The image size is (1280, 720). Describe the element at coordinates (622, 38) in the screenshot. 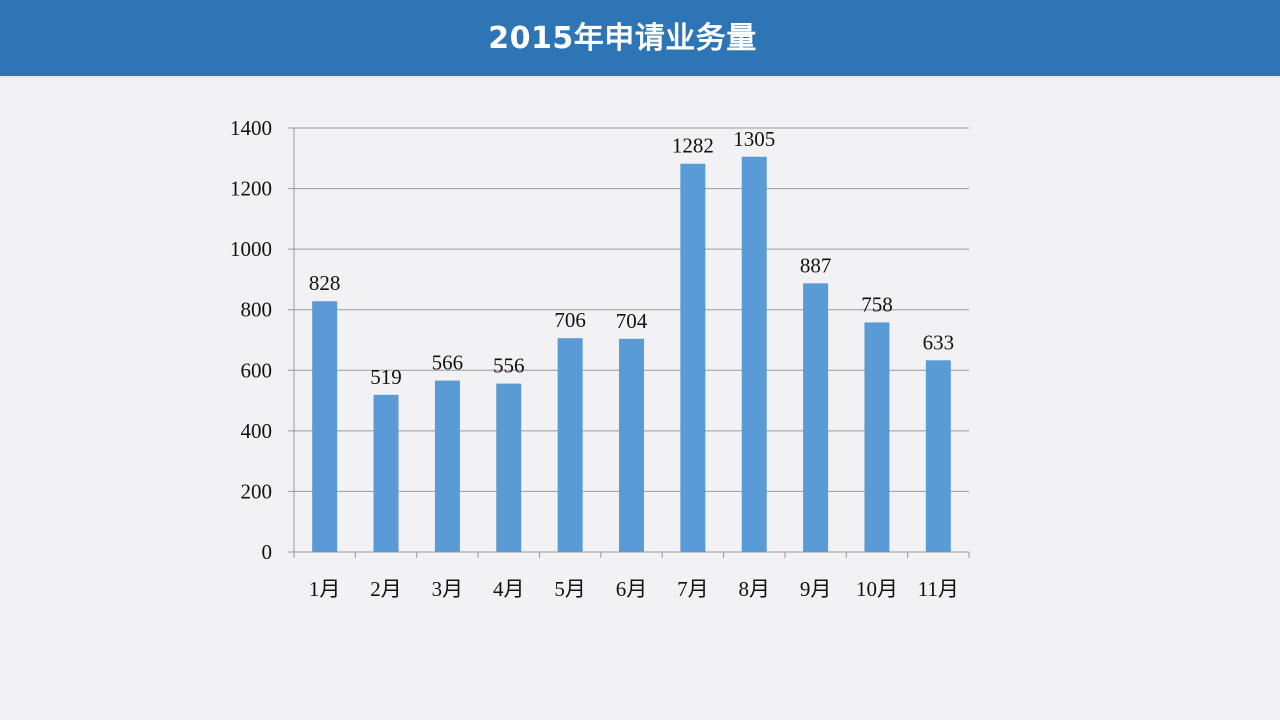

I see `page-title: 2015年申请业务量` at that location.